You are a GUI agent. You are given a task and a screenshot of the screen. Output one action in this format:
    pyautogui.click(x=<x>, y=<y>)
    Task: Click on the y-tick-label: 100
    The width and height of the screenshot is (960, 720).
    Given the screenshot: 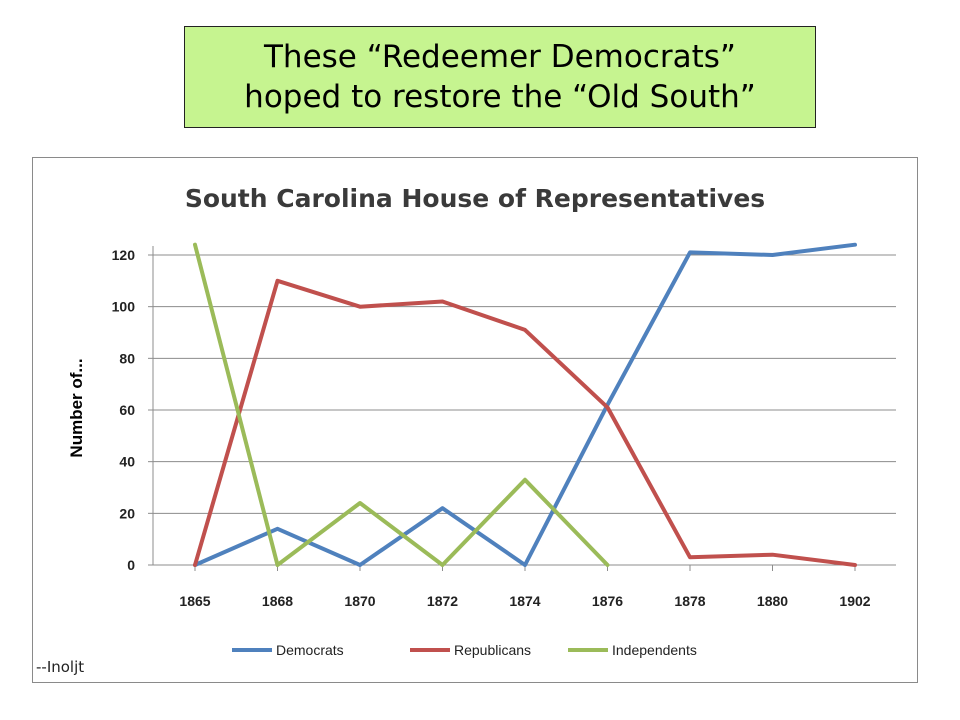 What is the action you would take?
    pyautogui.click(x=124, y=307)
    